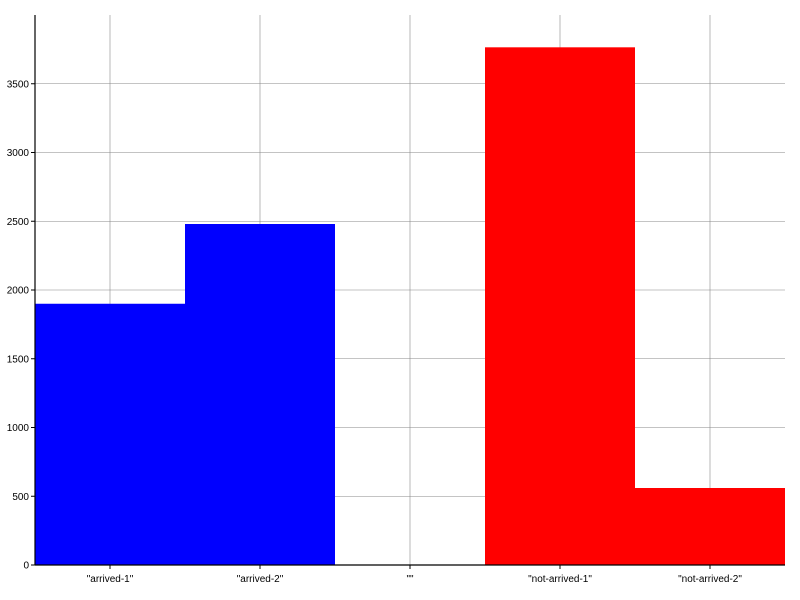  Describe the element at coordinates (18, 222) in the screenshot. I see `y-tick-label: 2500` at that location.